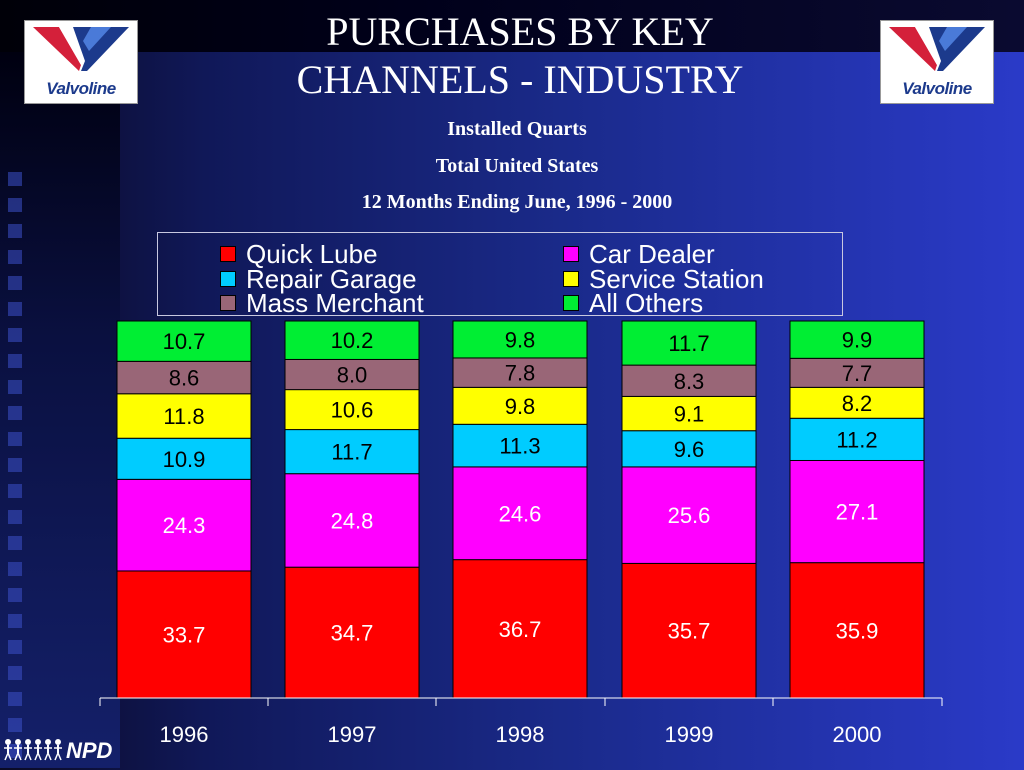  I want to click on bar-repair-garage-1996, so click(184, 458).